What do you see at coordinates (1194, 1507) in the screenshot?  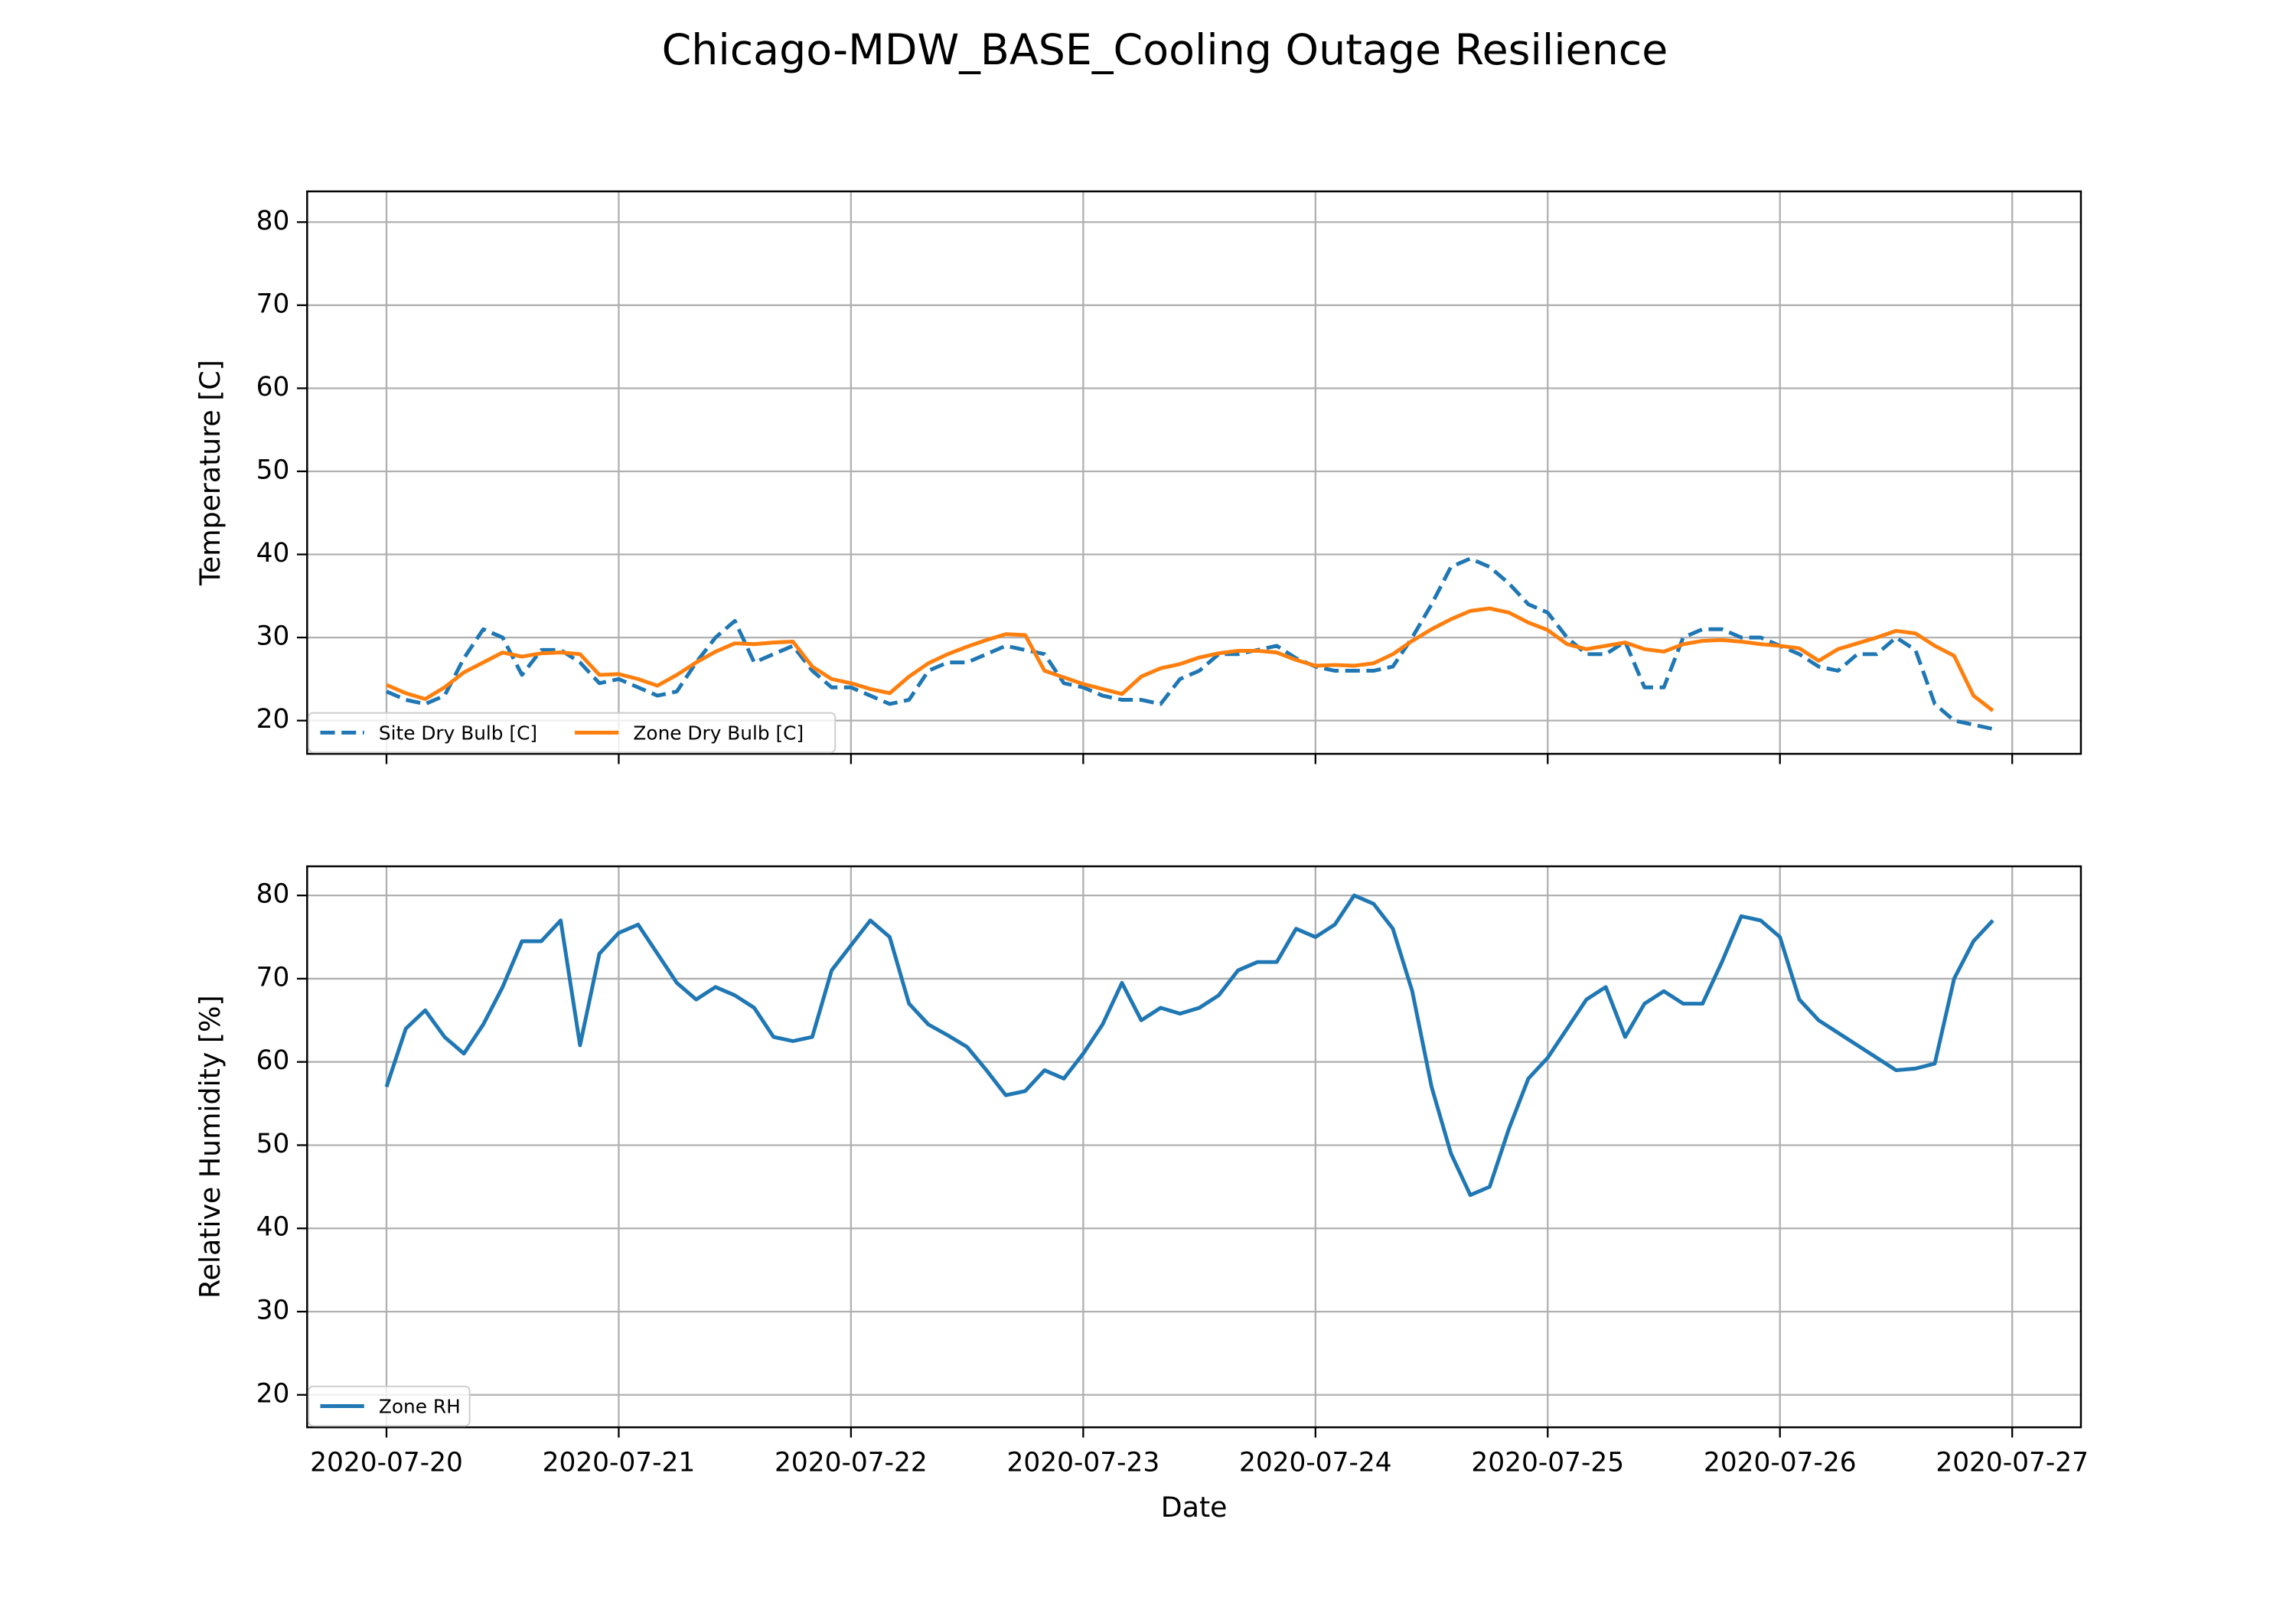 I see `x-axis-label: Date` at bounding box center [1194, 1507].